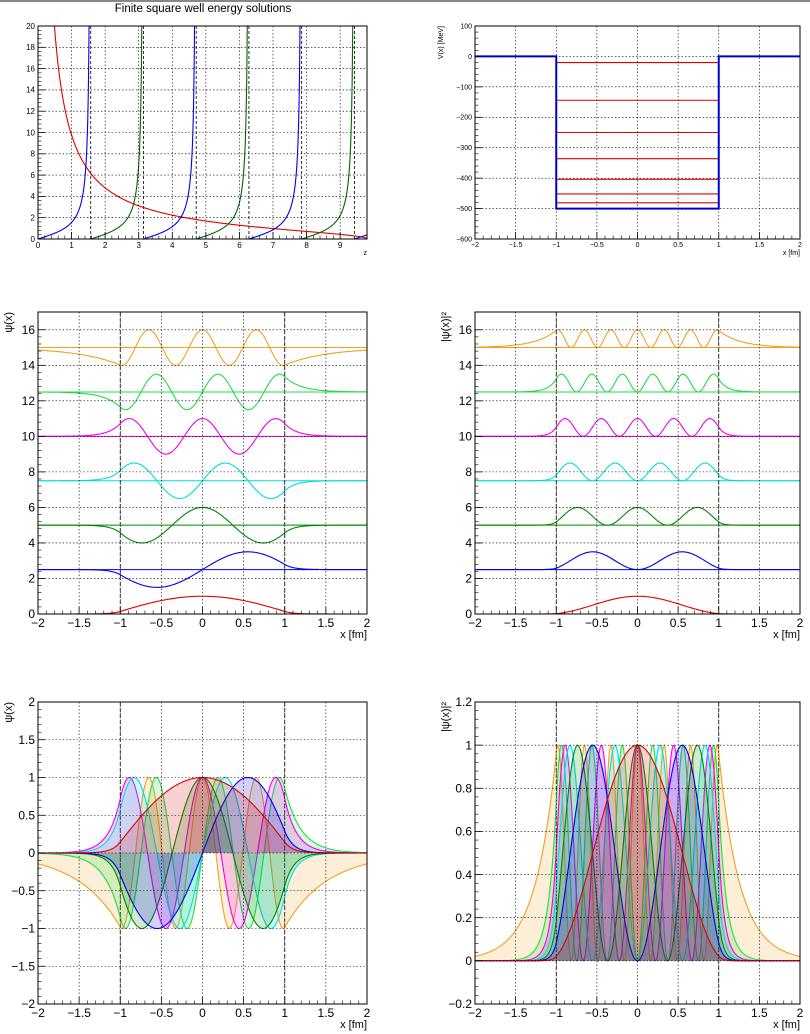  Describe the element at coordinates (30, 26) in the screenshot. I see `y-tick-label: 20` at that location.